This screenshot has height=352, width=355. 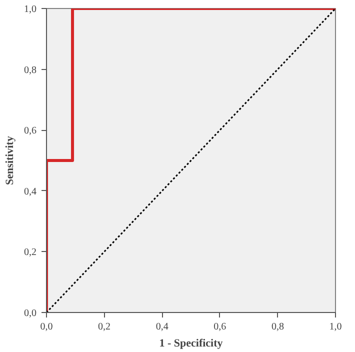 I want to click on x-tick-label: 0,4, so click(x=162, y=327).